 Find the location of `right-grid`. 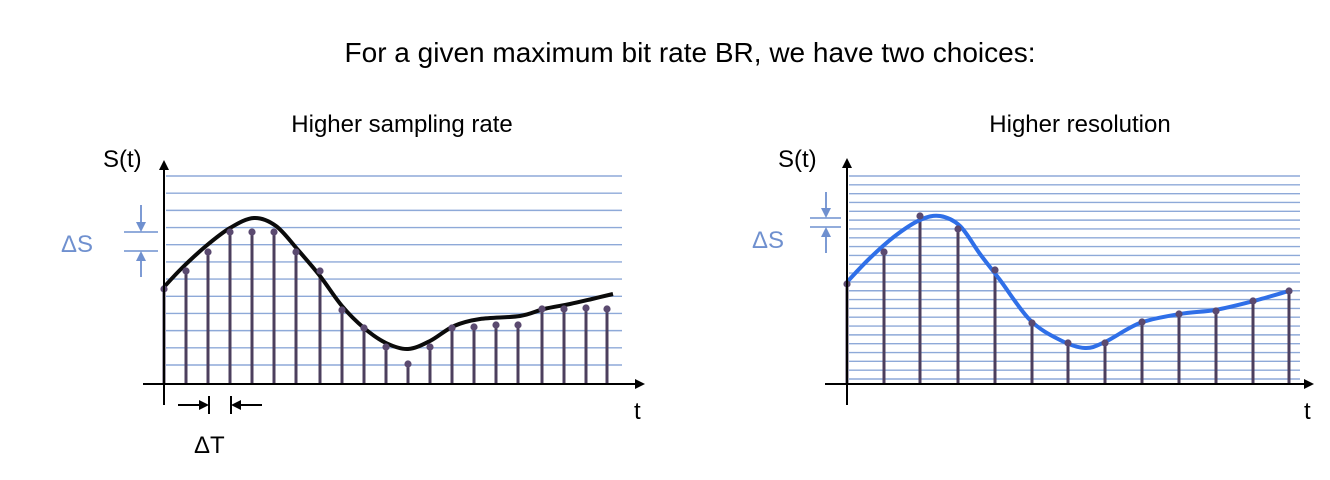

right-grid is located at coordinates (1074, 277).